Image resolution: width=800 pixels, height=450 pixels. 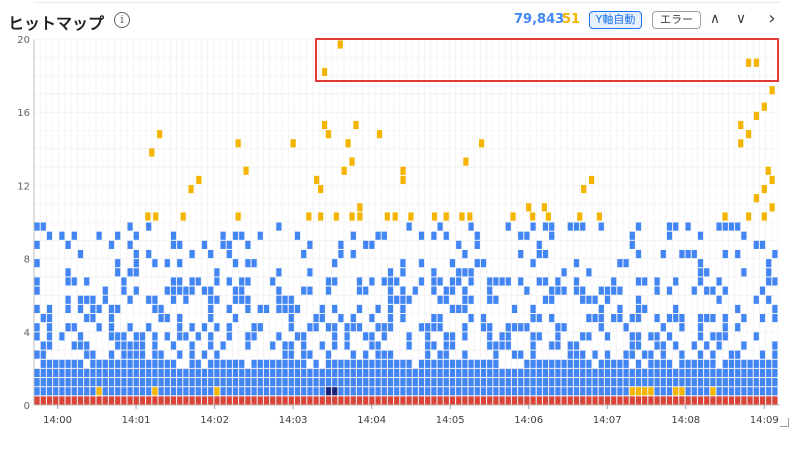 I want to click on error-filter-button: エラー, so click(x=676, y=20).